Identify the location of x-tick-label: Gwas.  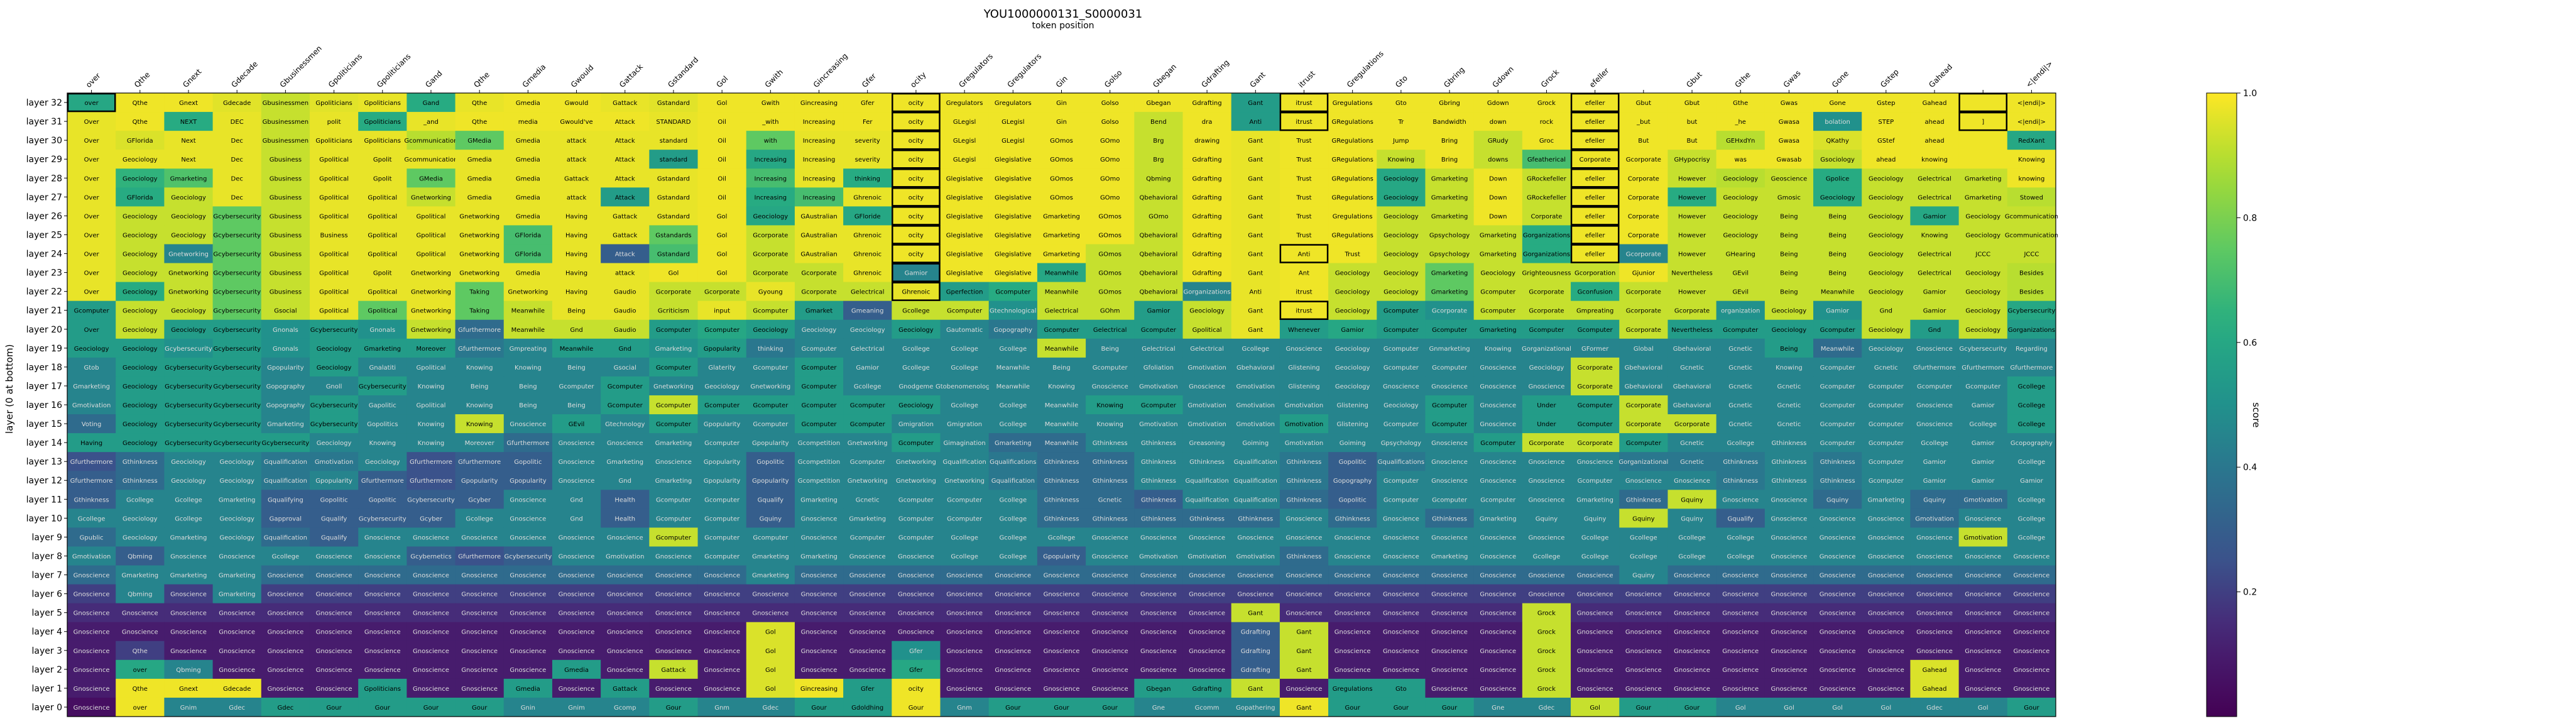
(1793, 79).